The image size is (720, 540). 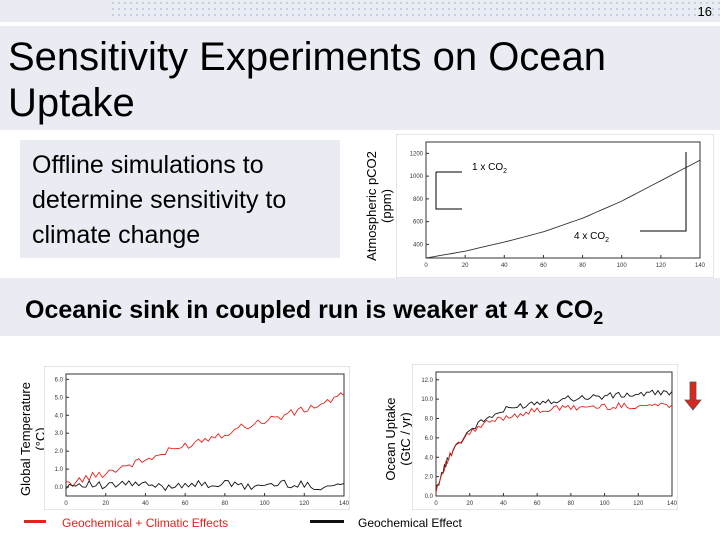 What do you see at coordinates (418, 245) in the screenshot?
I see `y-tick-label: 400` at bounding box center [418, 245].